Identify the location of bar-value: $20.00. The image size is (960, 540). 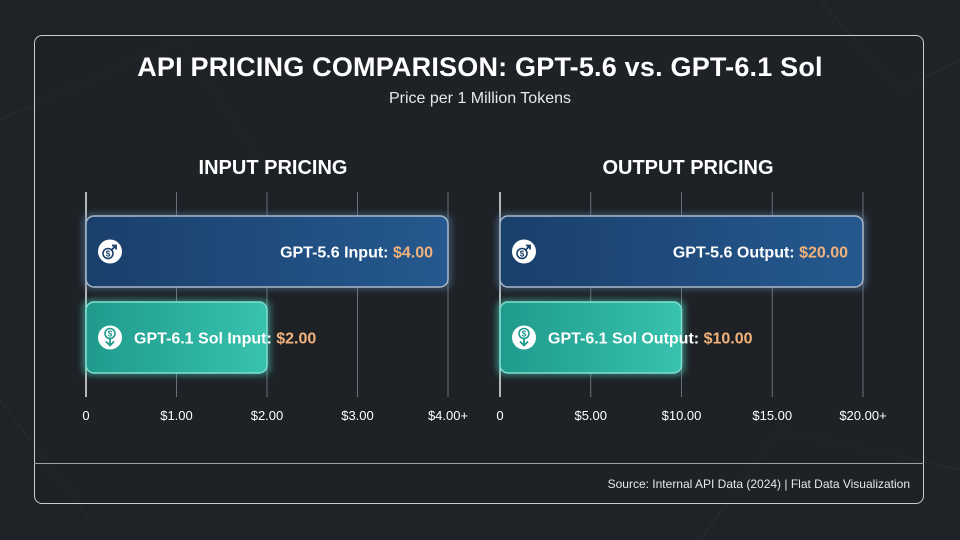
(823, 253).